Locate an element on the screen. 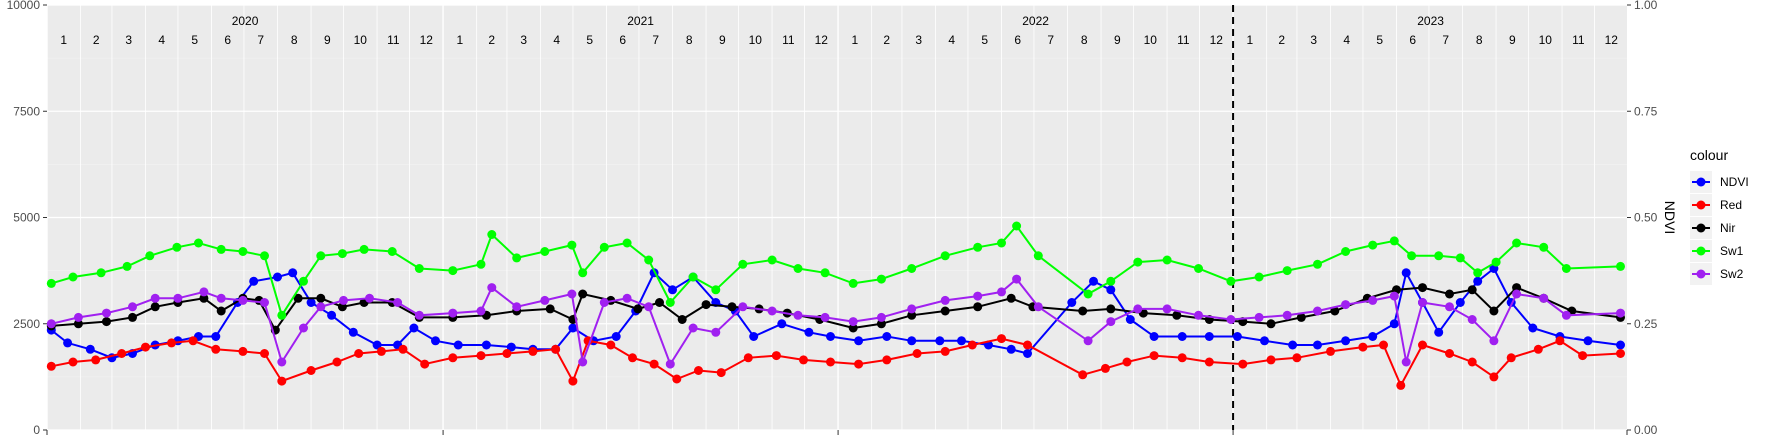 Image resolution: width=1773 pixels, height=442 pixels. legend-label-sw2: Sw2 is located at coordinates (1732, 274).